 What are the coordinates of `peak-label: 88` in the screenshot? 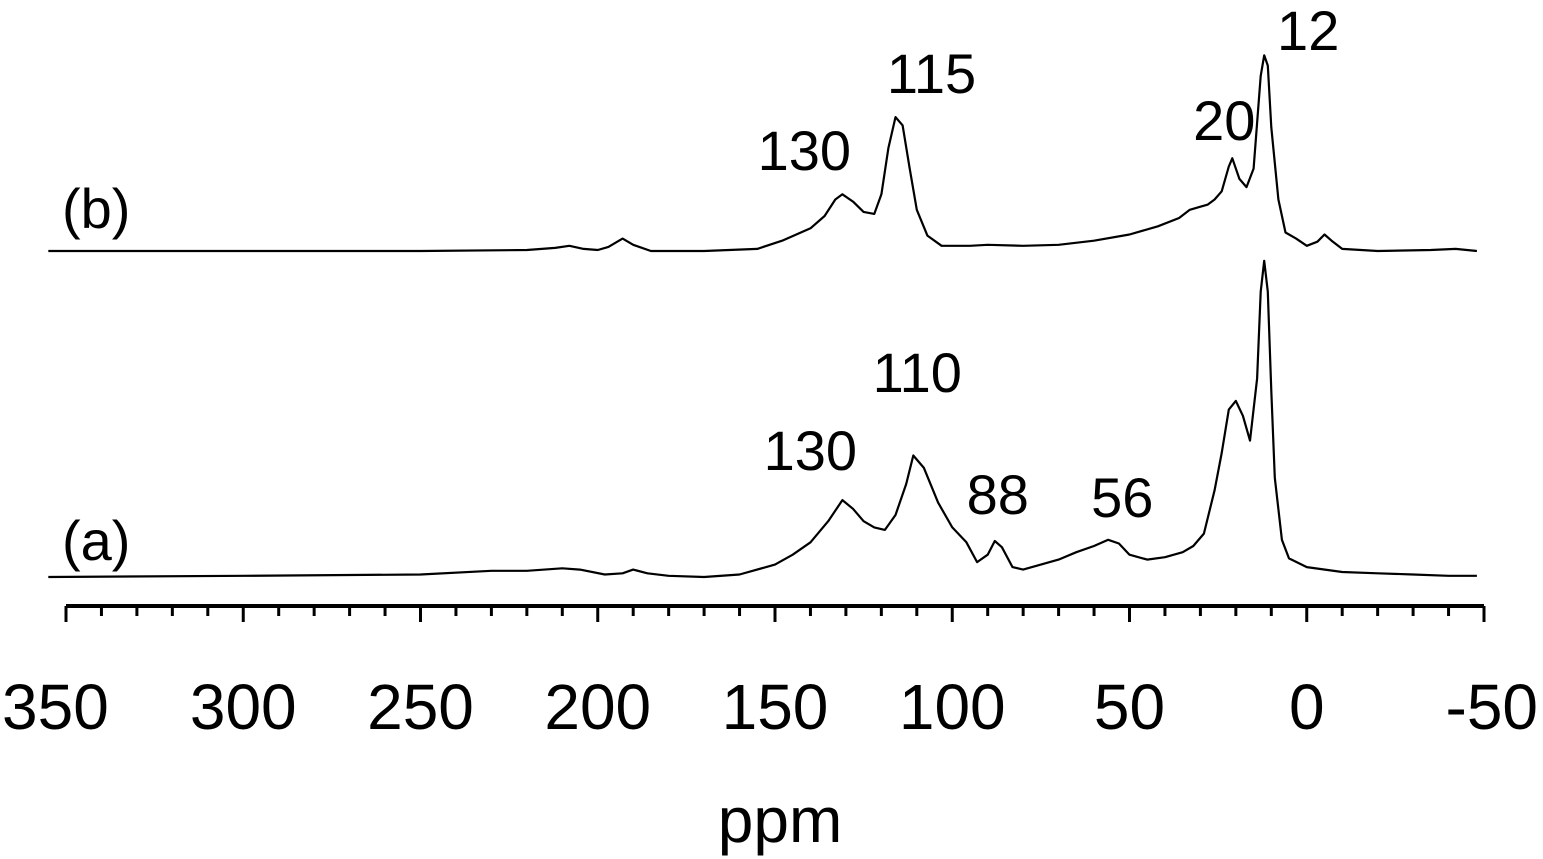 It's located at (998, 494).